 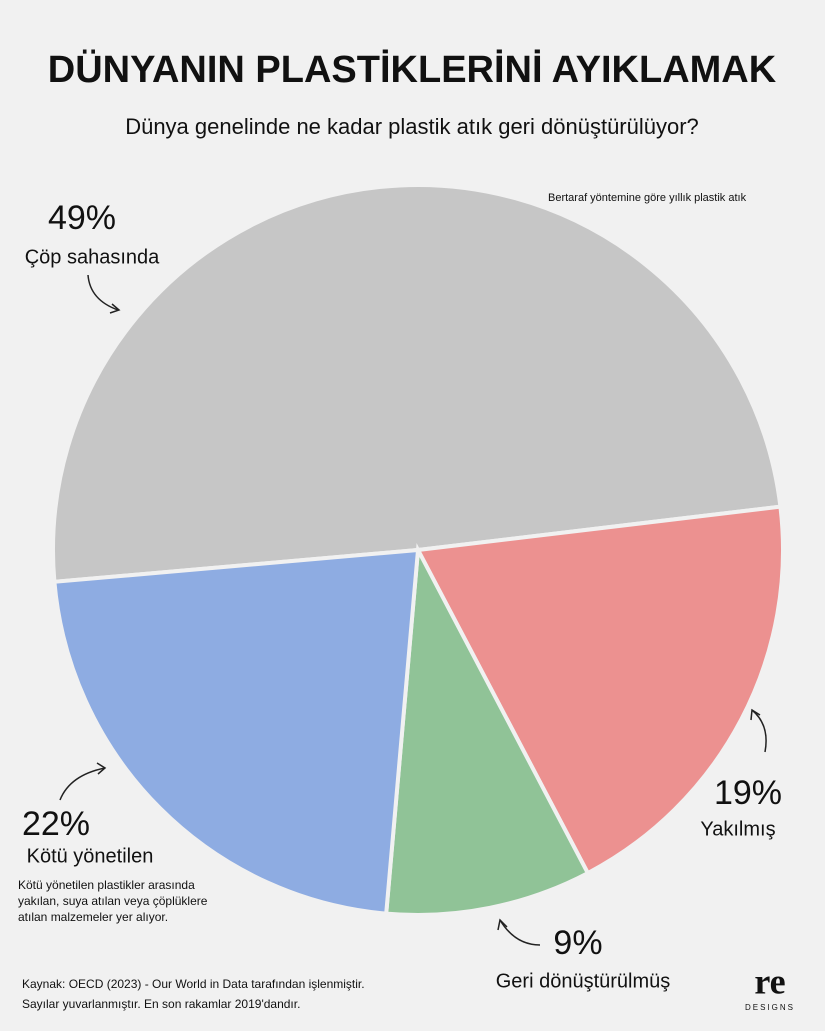 What do you see at coordinates (92, 257) in the screenshot?
I see `category-label: Çöp sahasında` at bounding box center [92, 257].